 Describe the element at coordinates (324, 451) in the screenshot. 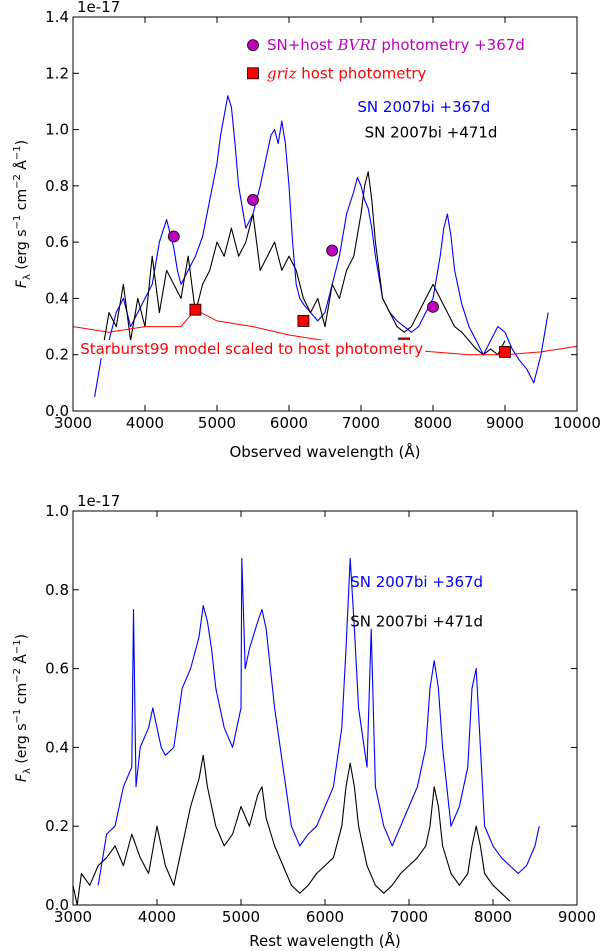

I see `x-axis-label: Observed wavelength (Å)` at that location.